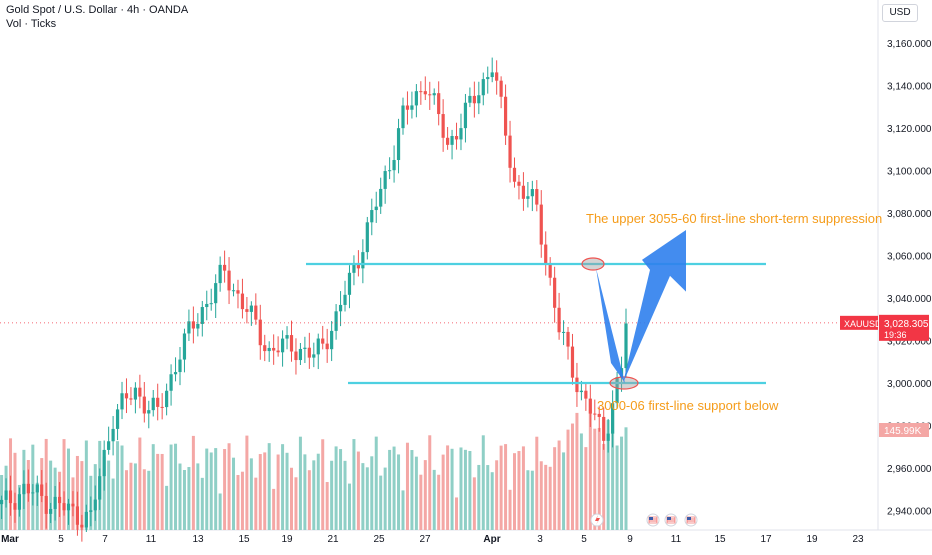  What do you see at coordinates (909, 512) in the screenshot?
I see `price-tick-label: 2,940.000` at bounding box center [909, 512].